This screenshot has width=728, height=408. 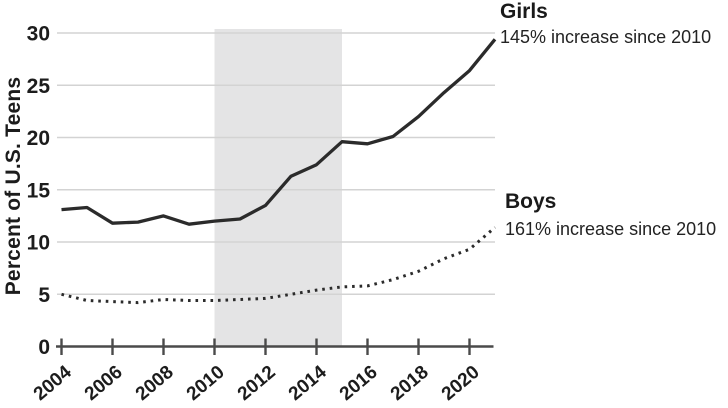 What do you see at coordinates (611, 229) in the screenshot?
I see `boys-increase-note: 161% increase since 2010` at bounding box center [611, 229].